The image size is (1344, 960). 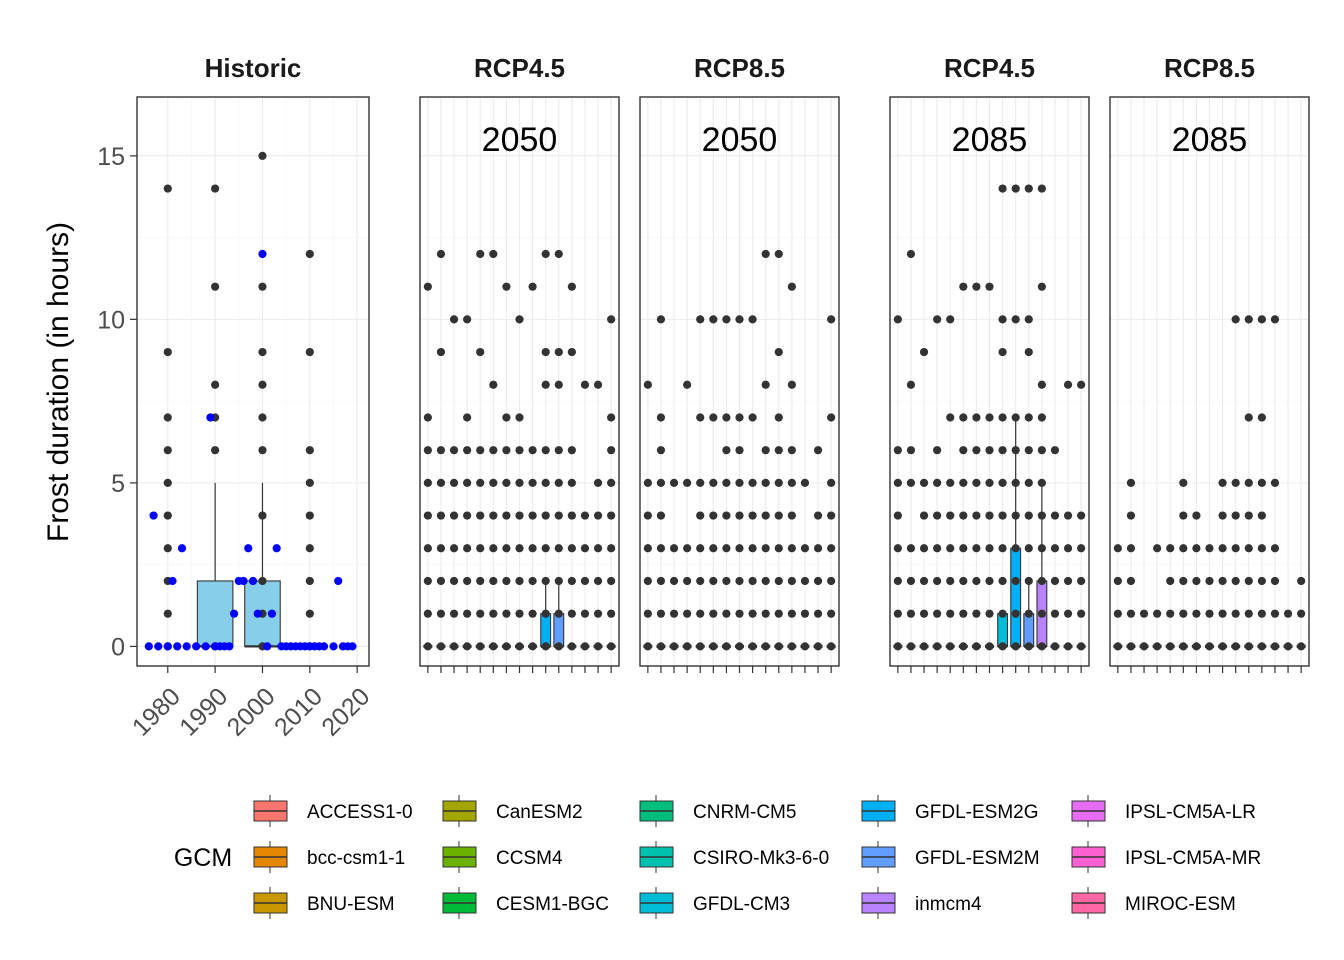 I want to click on panel-4: 2085 RCP4.5, so click(x=989, y=363).